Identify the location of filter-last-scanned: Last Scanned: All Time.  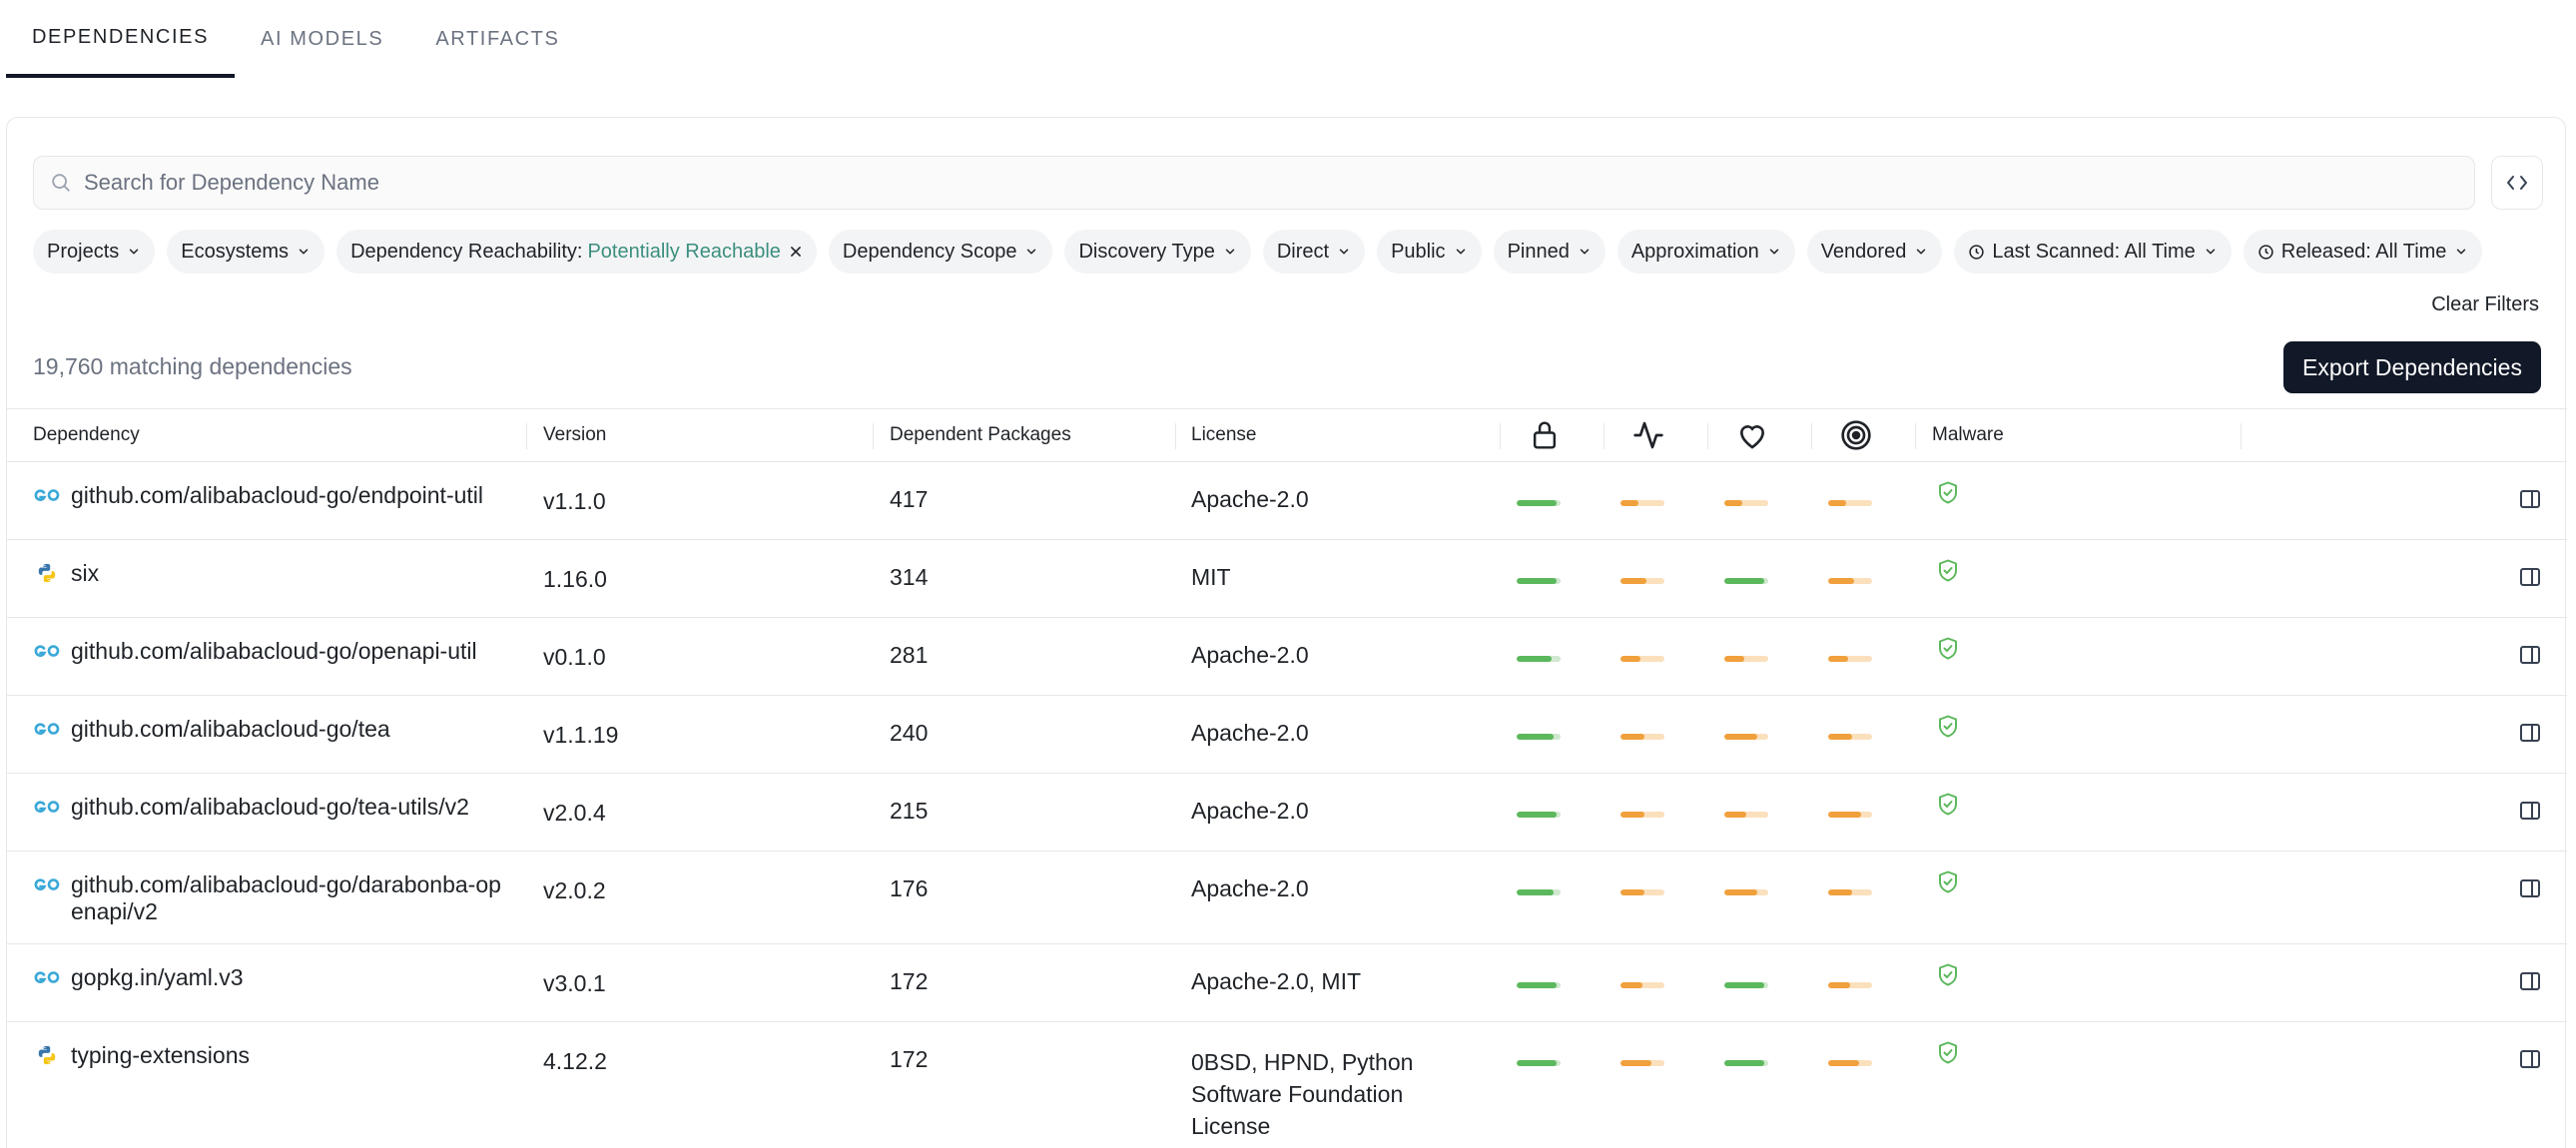
(2093, 252).